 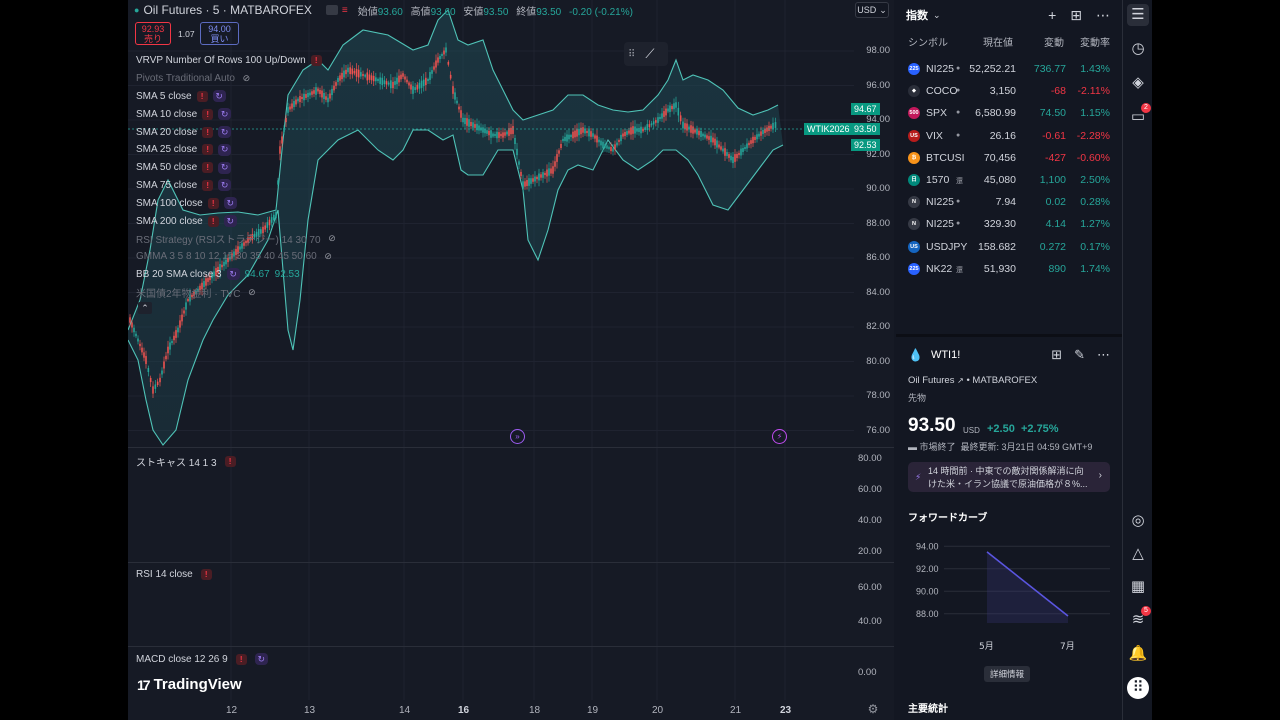 What do you see at coordinates (873, 709) in the screenshot?
I see `settings-gear-icon: ⚙` at bounding box center [873, 709].